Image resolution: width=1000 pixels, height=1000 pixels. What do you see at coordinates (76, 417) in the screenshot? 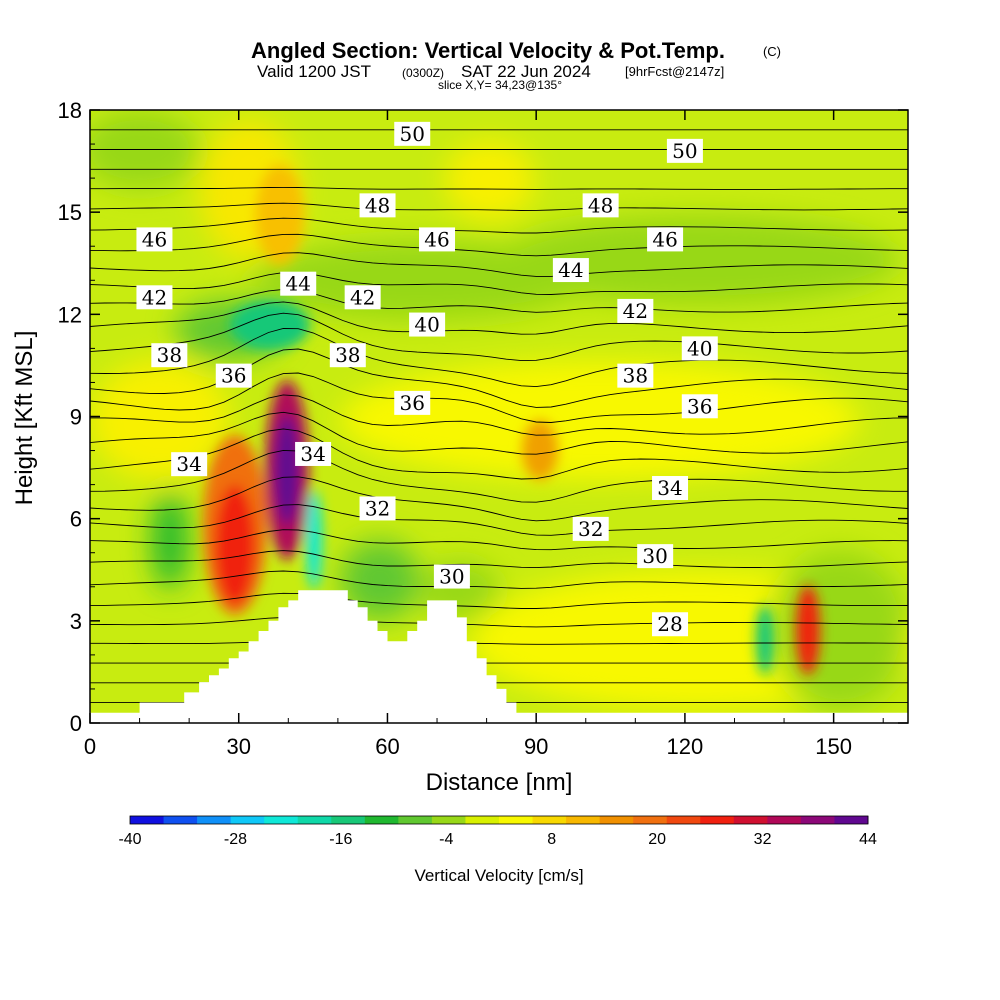
I see `y-tick-label: 9` at bounding box center [76, 417].